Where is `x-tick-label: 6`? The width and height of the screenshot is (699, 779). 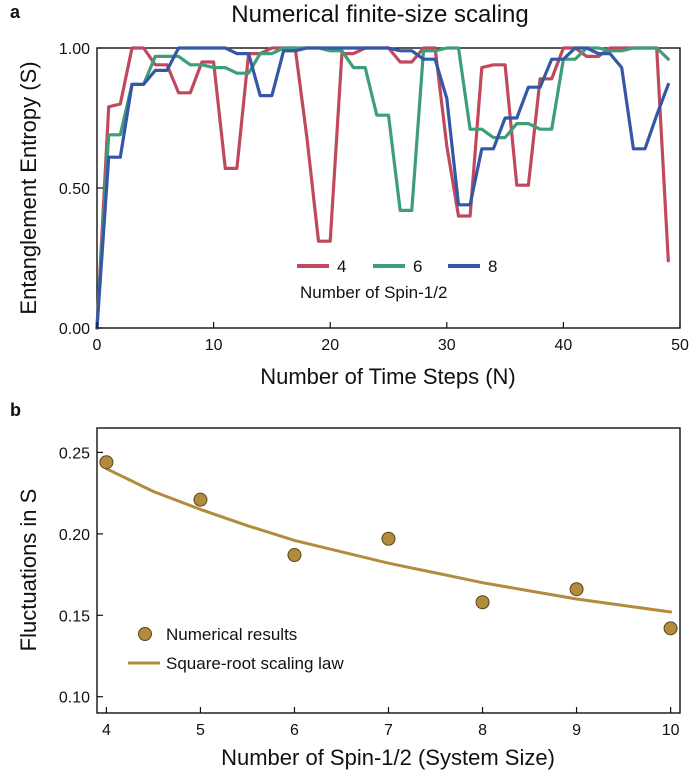
x-tick-label: 6 is located at coordinates (294, 730).